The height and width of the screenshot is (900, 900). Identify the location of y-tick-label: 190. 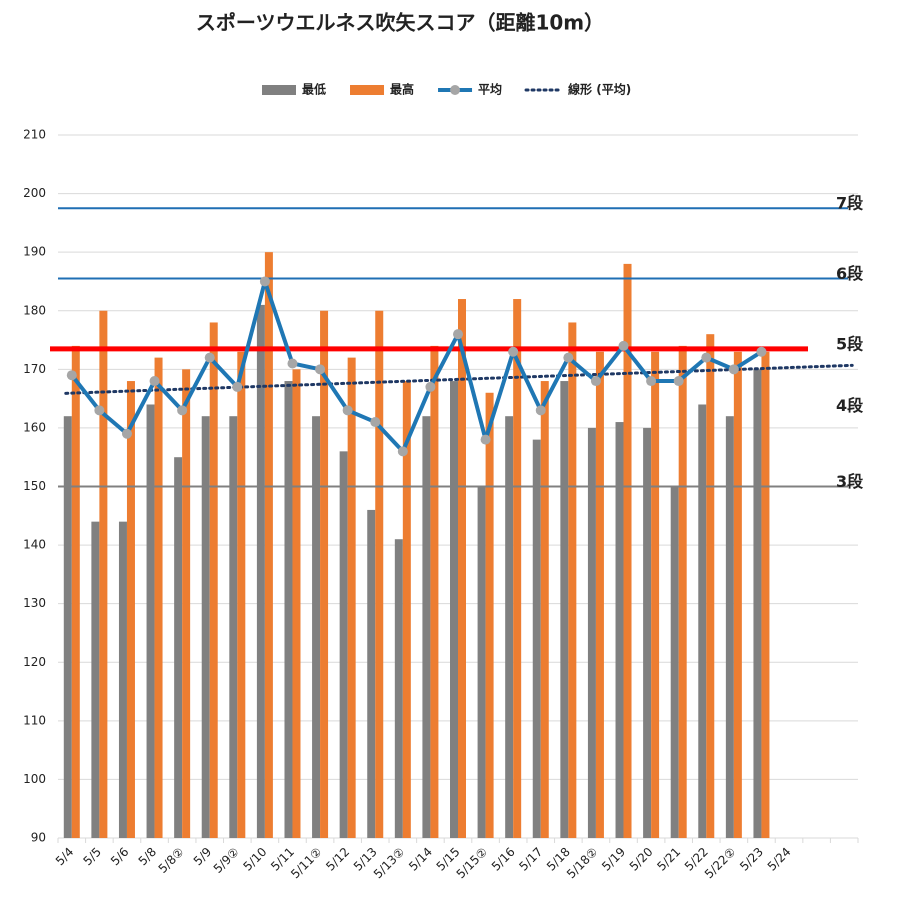
(34, 252).